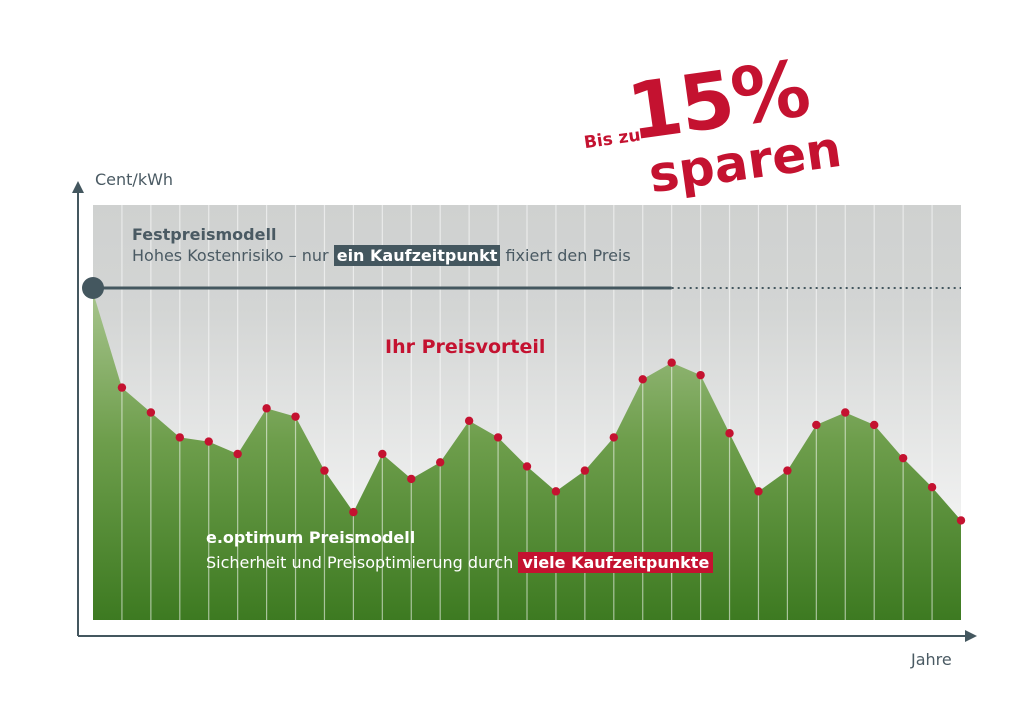 This screenshot has height=723, width=1024. Describe the element at coordinates (362, 562) in the screenshot. I see `optimum-desc-text: Sicherheit und Preisoptimierung durch` at that location.